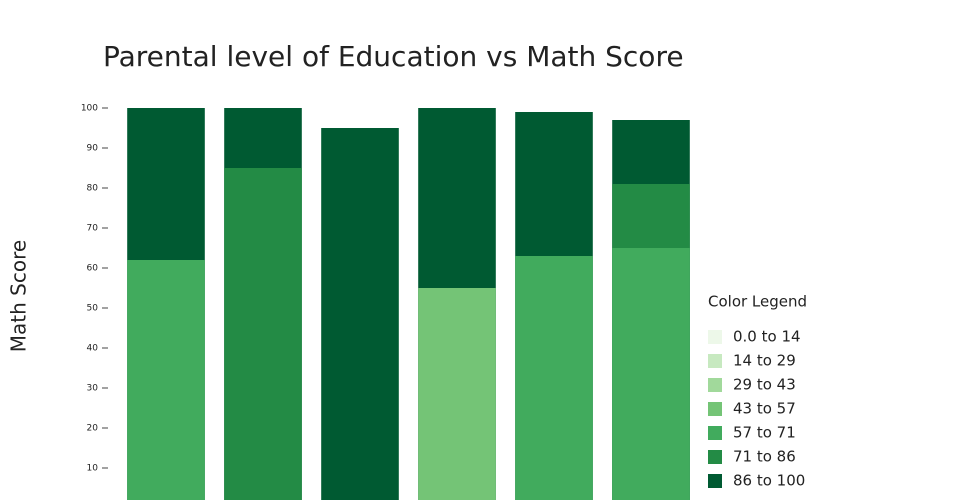 This screenshot has height=500, width=960. I want to click on legend-title: Color Legend, so click(757, 302).